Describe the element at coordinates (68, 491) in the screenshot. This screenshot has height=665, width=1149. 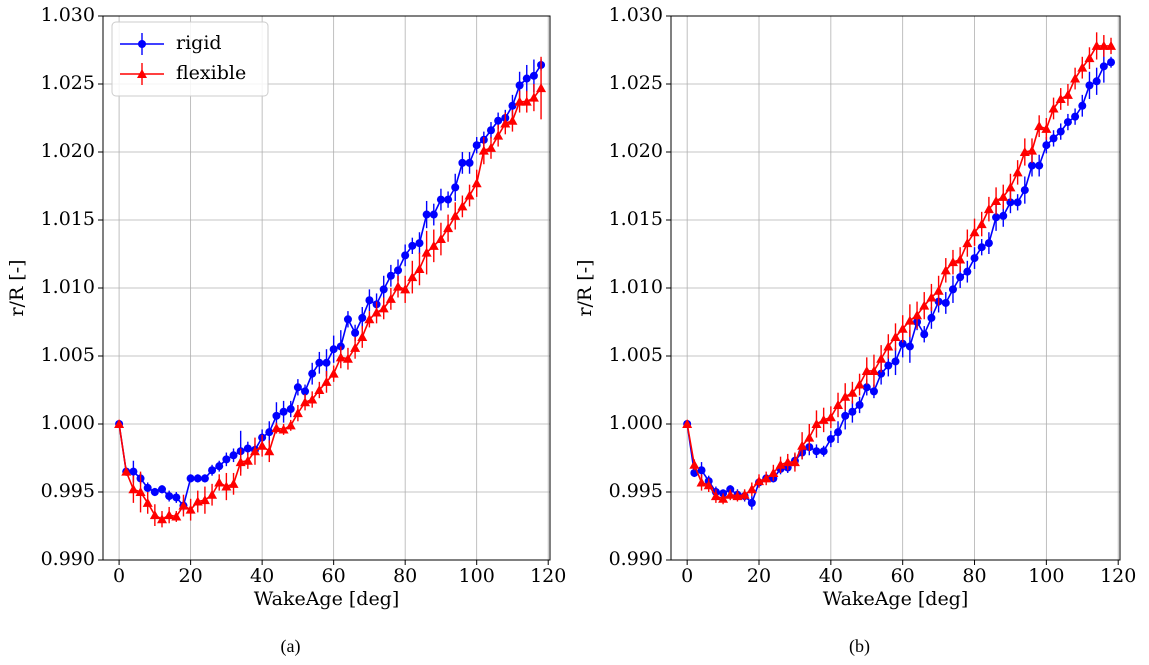
I see `y-tick-label: 0.995` at that location.